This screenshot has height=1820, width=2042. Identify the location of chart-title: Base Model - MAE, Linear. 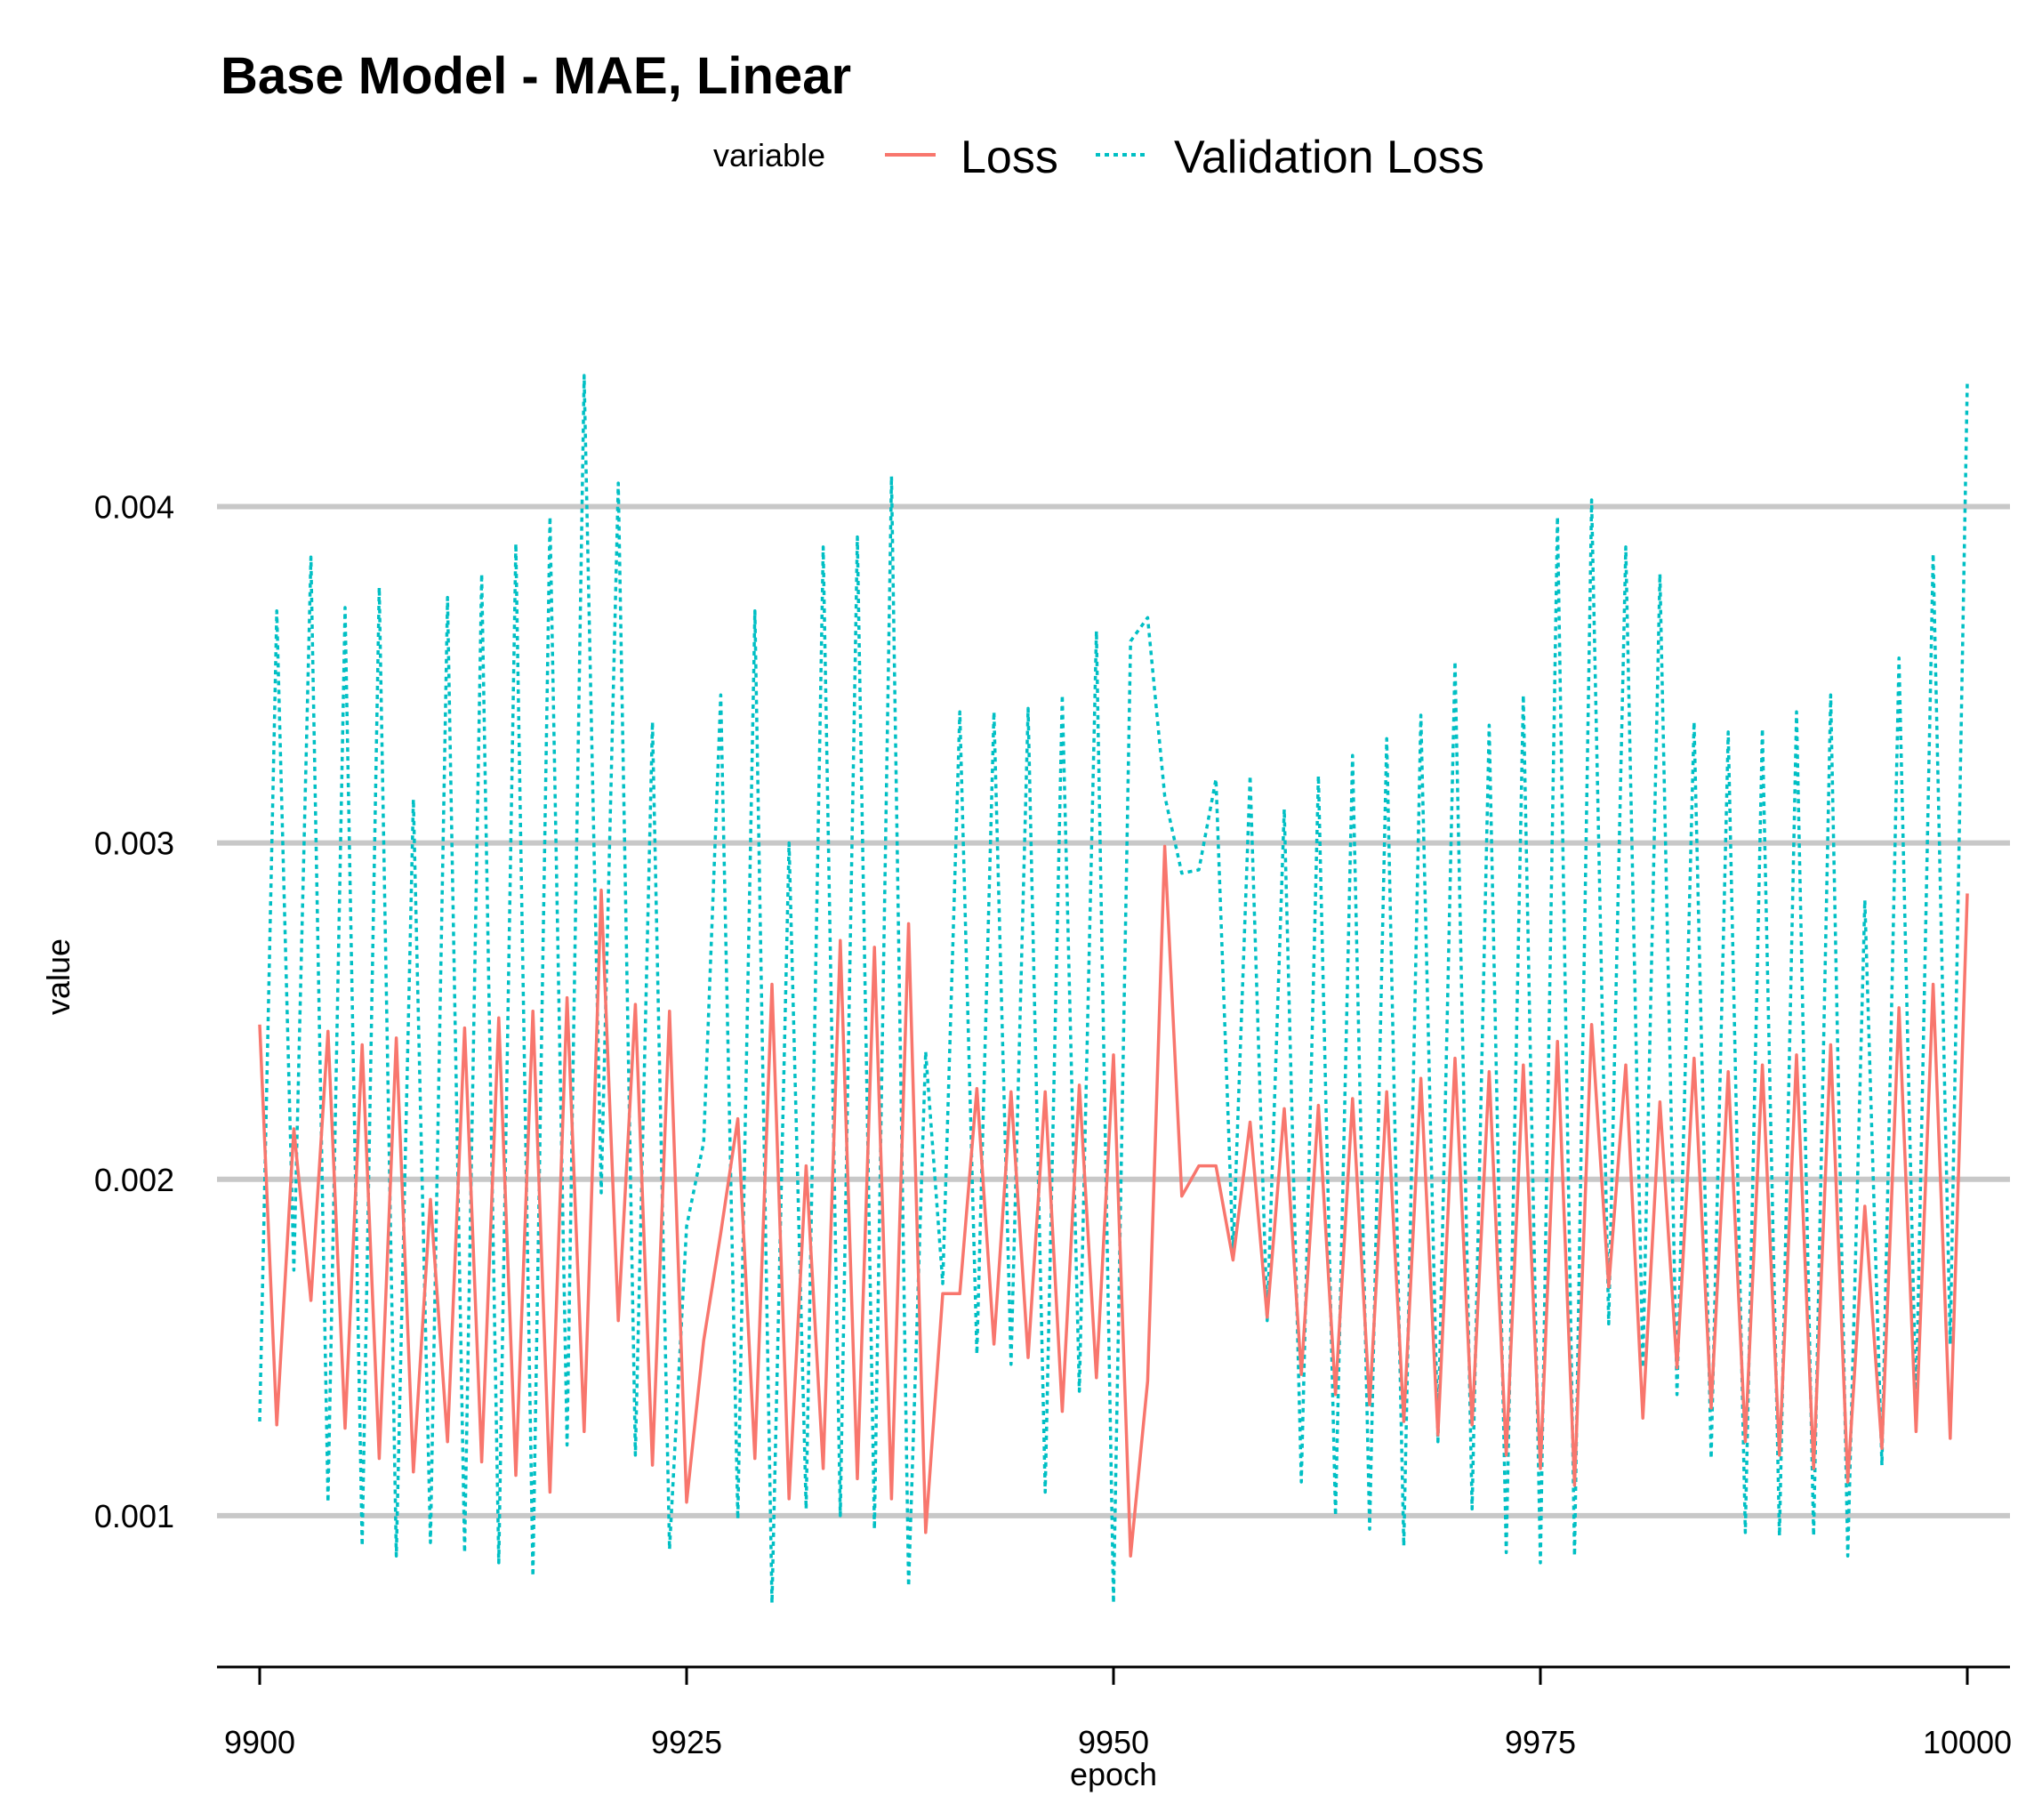
(536, 76).